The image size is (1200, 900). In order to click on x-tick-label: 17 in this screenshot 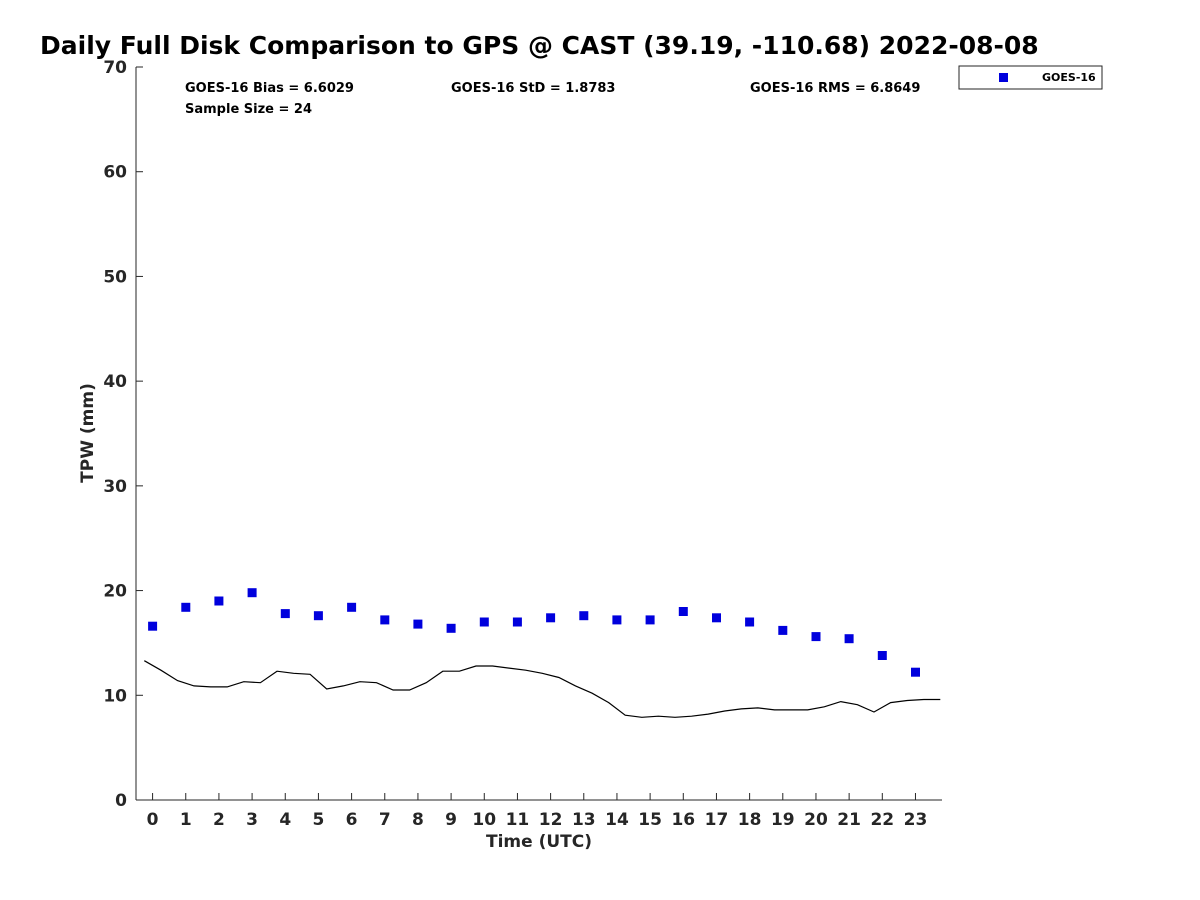, I will do `click(717, 820)`.